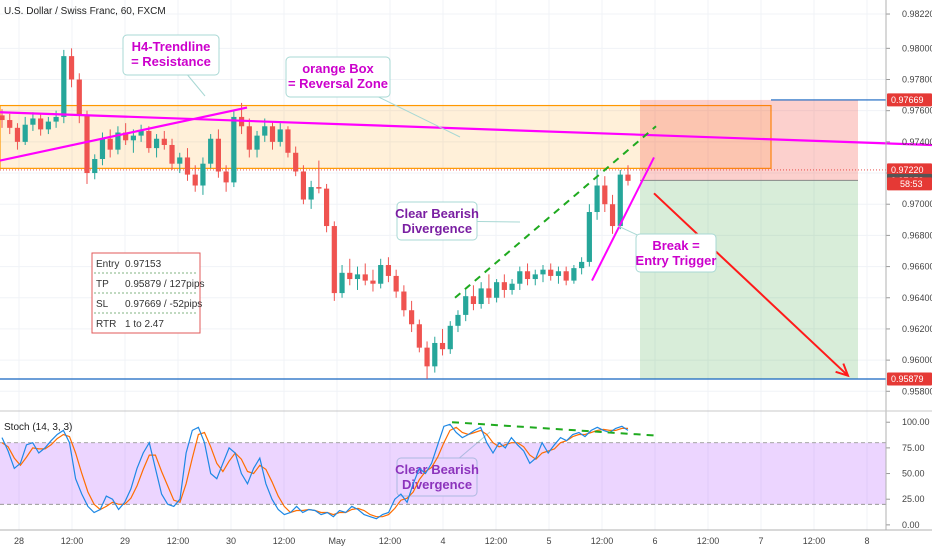 The image size is (932, 550). I want to click on price-tick-label: 0.98220, so click(917, 14).